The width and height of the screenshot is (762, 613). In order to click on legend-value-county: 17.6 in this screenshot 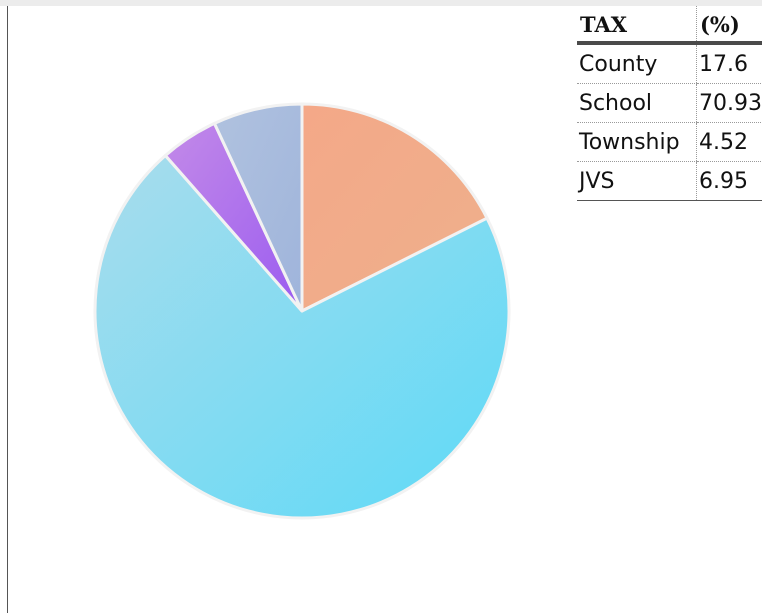, I will do `click(729, 63)`.